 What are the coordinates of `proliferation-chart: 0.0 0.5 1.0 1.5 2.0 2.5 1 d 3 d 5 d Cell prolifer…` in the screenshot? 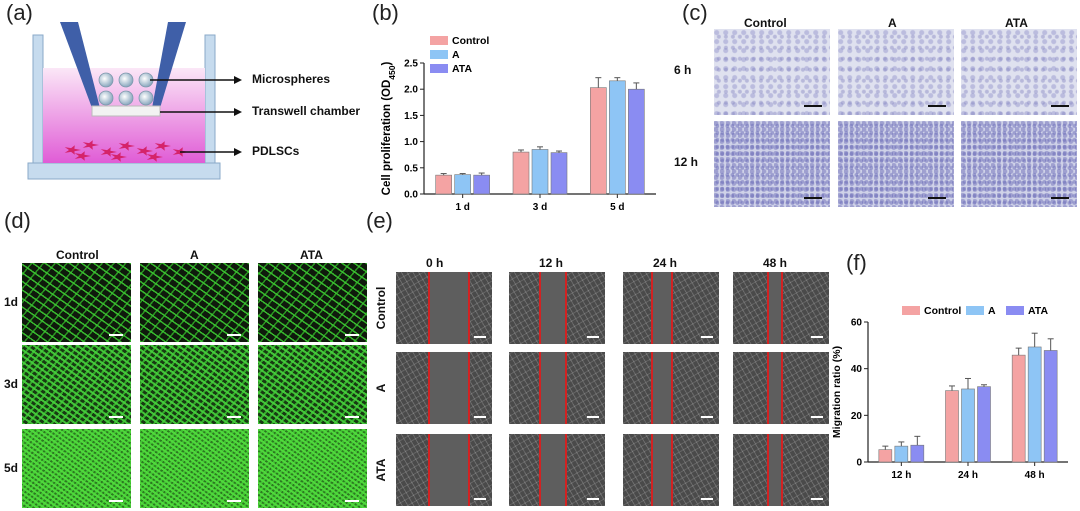 It's located at (518, 124).